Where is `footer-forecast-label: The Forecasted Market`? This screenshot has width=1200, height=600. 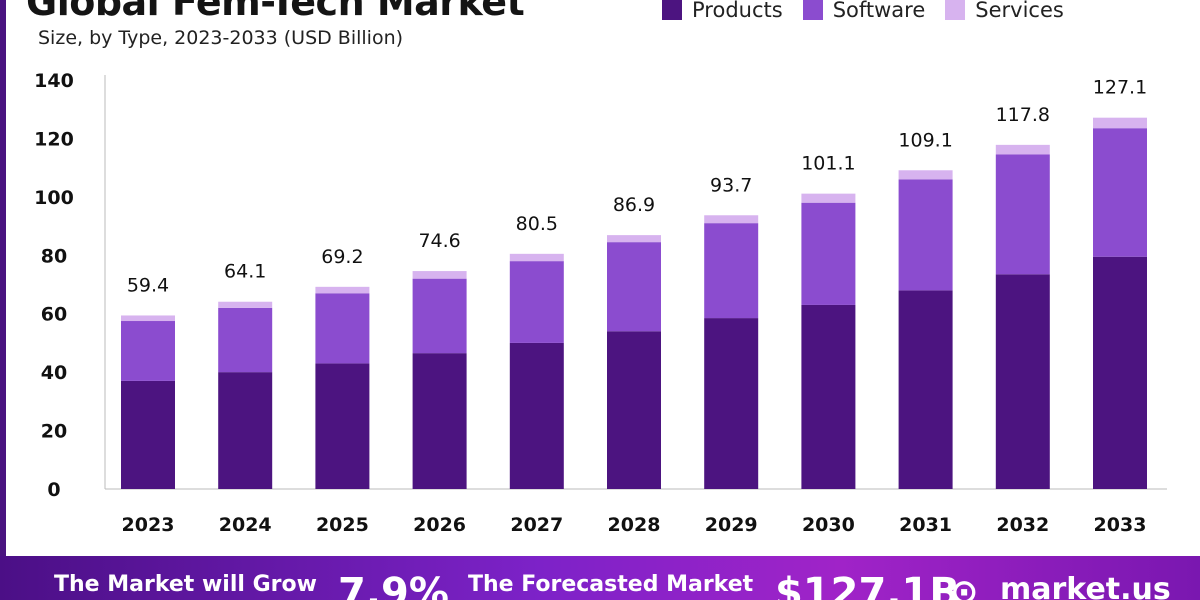 footer-forecast-label: The Forecasted Market is located at coordinates (611, 584).